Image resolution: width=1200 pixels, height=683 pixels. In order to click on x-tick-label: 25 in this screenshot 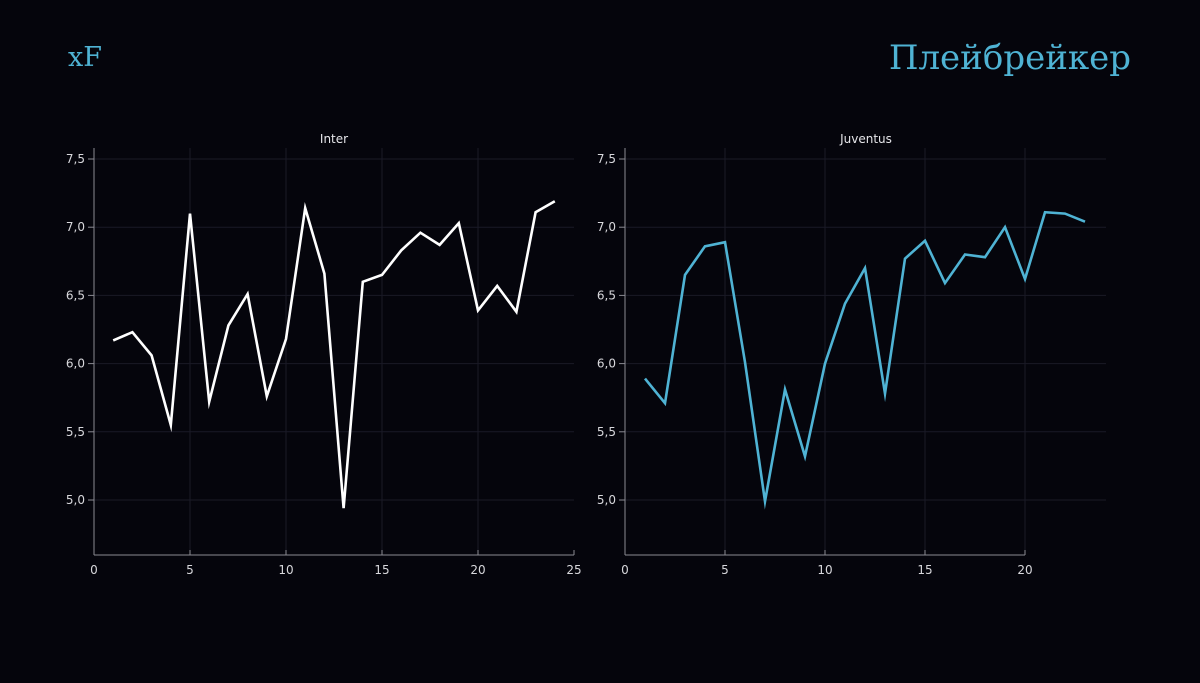, I will do `click(573, 570)`.